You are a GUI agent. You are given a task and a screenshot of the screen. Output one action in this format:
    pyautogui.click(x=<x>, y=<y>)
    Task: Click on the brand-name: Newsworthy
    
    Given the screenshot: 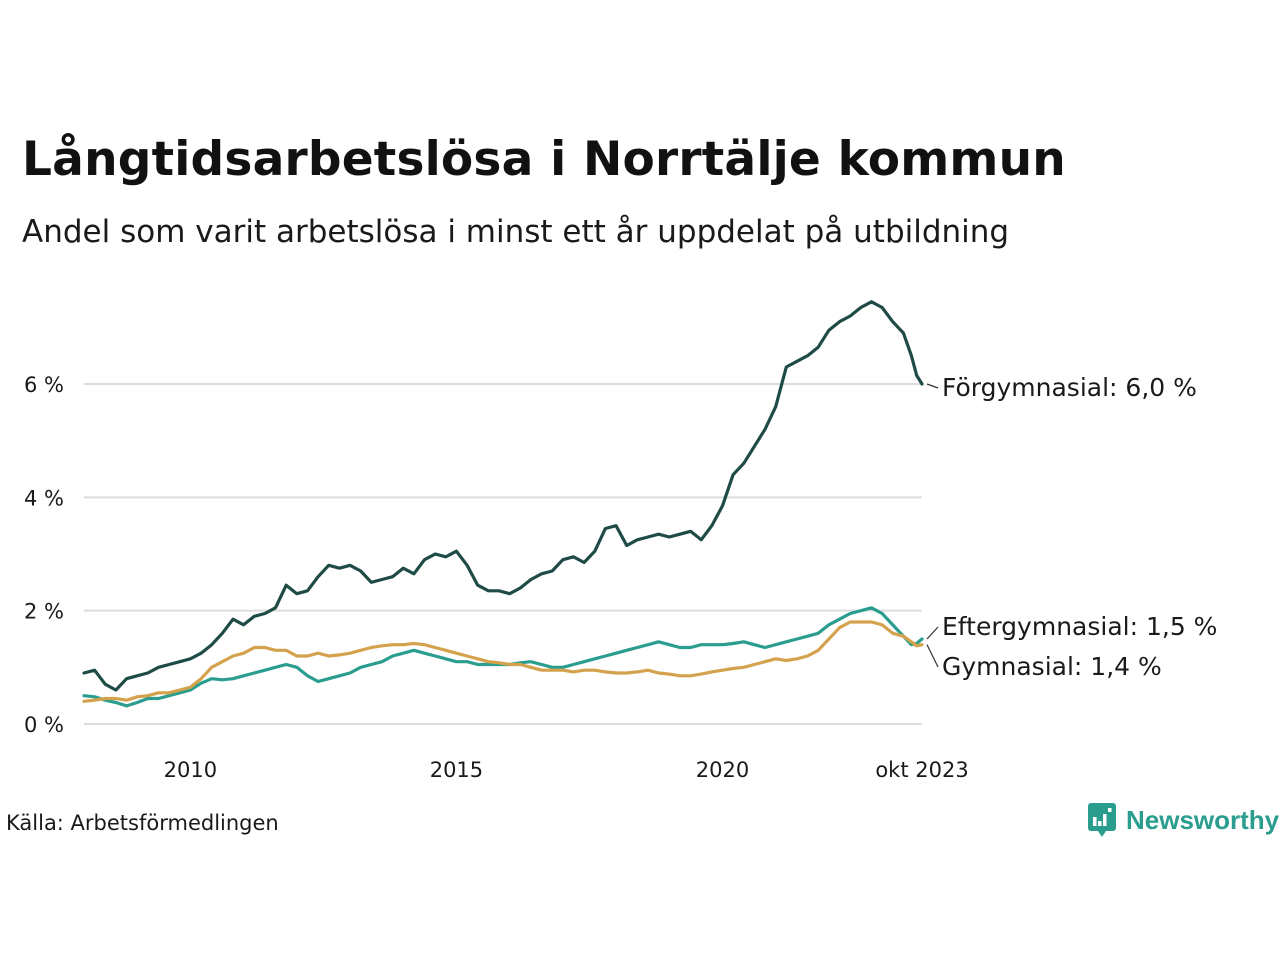 What is the action you would take?
    pyautogui.click(x=1203, y=819)
    